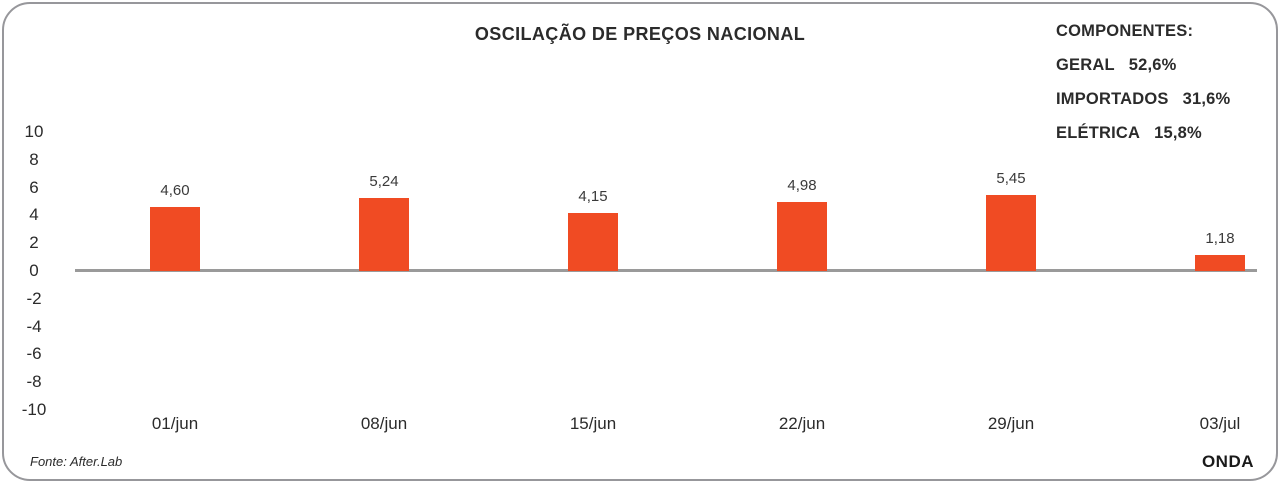 This screenshot has height=483, width=1280. Describe the element at coordinates (1220, 238) in the screenshot. I see `bar-value-label: 1,18` at that location.